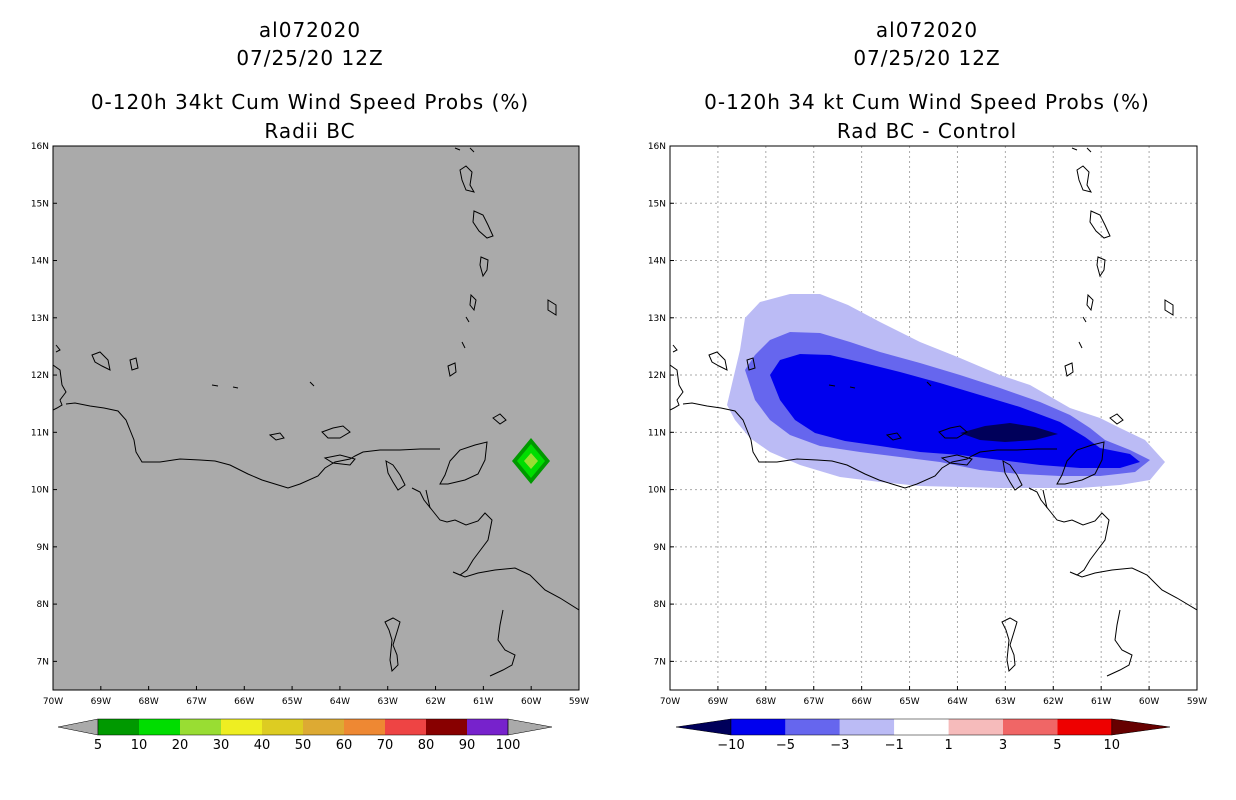  Describe the element at coordinates (483, 702) in the screenshot. I see `left-x-tick-label: 61W` at that location.